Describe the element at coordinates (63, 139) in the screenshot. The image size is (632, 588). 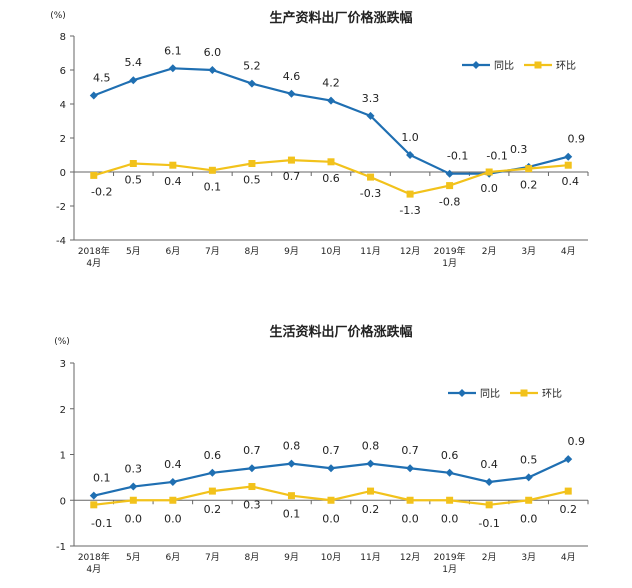
I see `chart1-y-tick-label: 2` at that location.